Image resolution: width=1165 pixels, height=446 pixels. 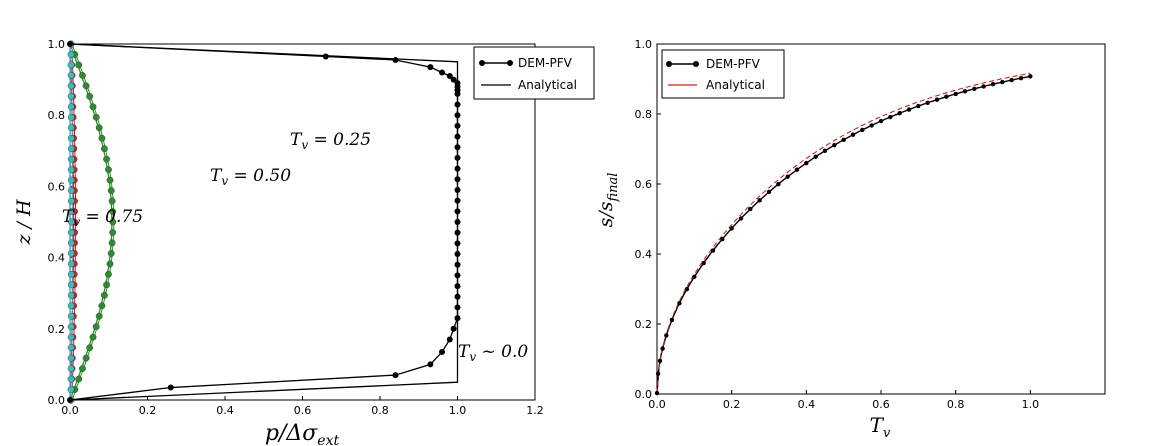 I want to click on left-y-tick-label: 0.2, so click(x=57, y=329).